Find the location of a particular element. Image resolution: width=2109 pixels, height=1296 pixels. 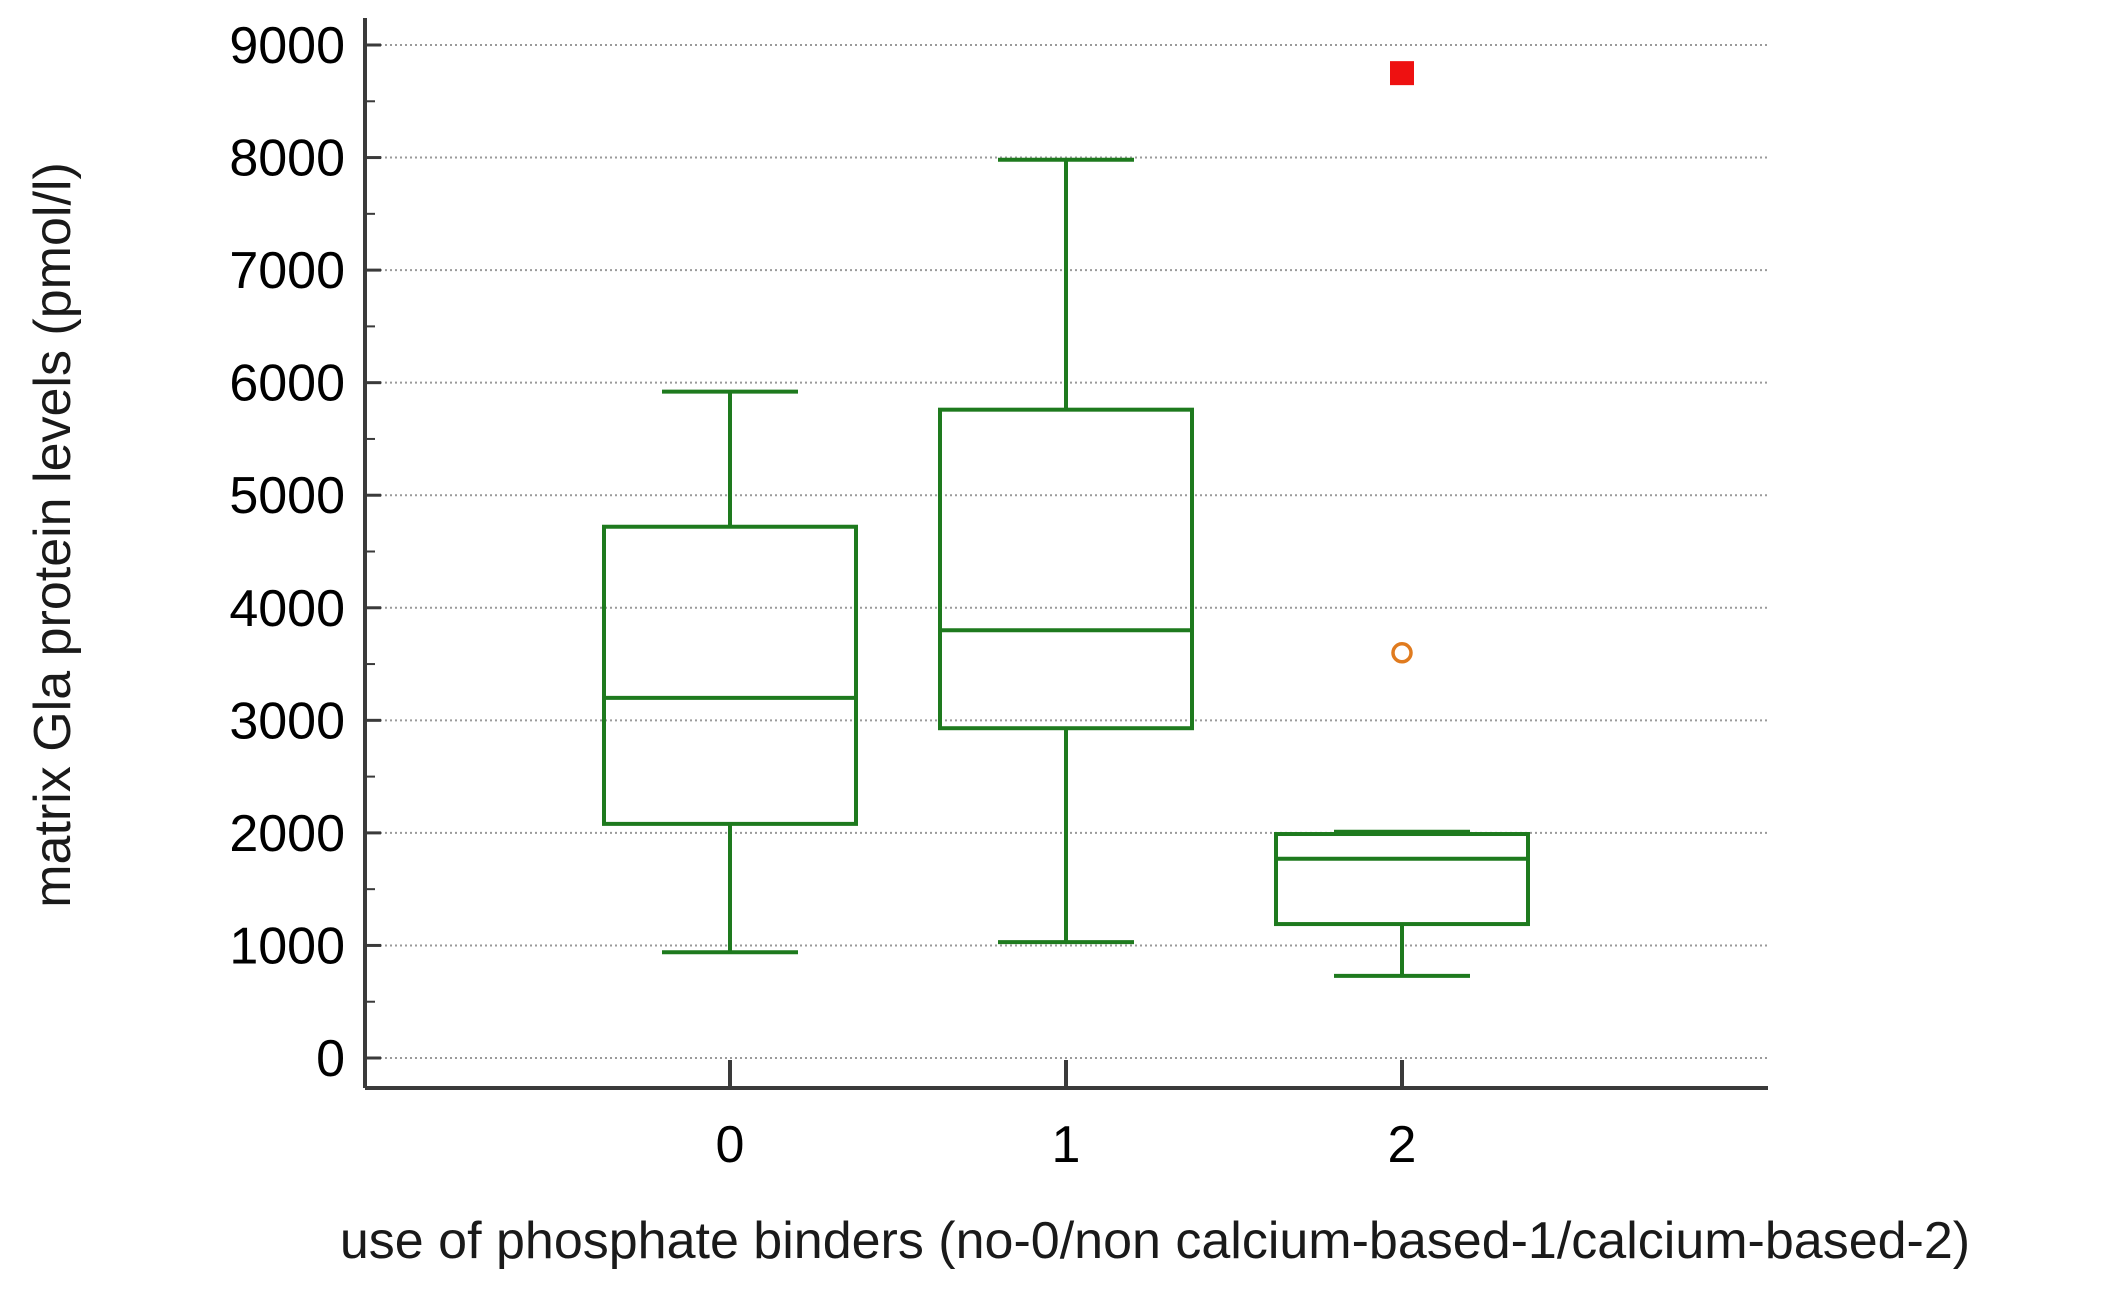

y-tick-label-0: 0 is located at coordinates (330, 1059).